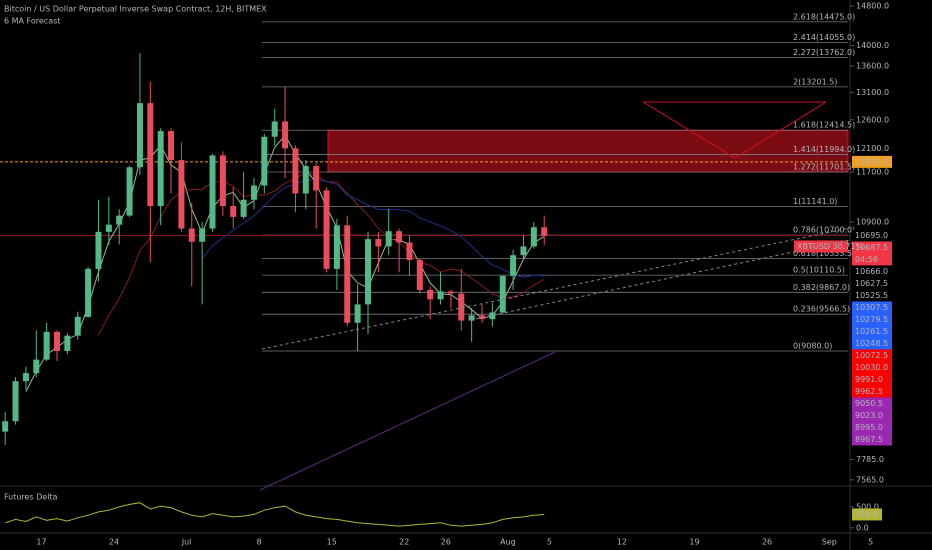  I want to click on price-badge-label: 10695.0, so click(871, 235).